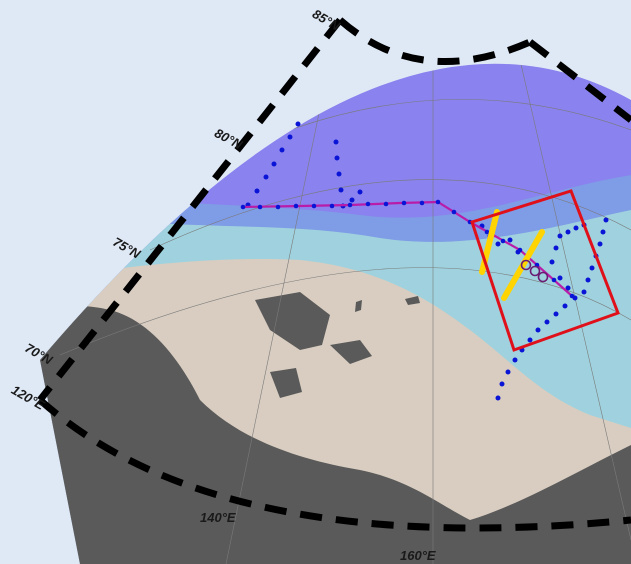 Image resolution: width=631 pixels, height=564 pixels. I want to click on lon-label: 120°E, so click(28, 397).